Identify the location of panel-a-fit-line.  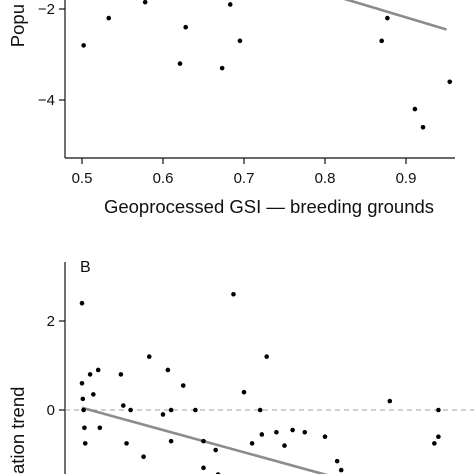
(395, 15).